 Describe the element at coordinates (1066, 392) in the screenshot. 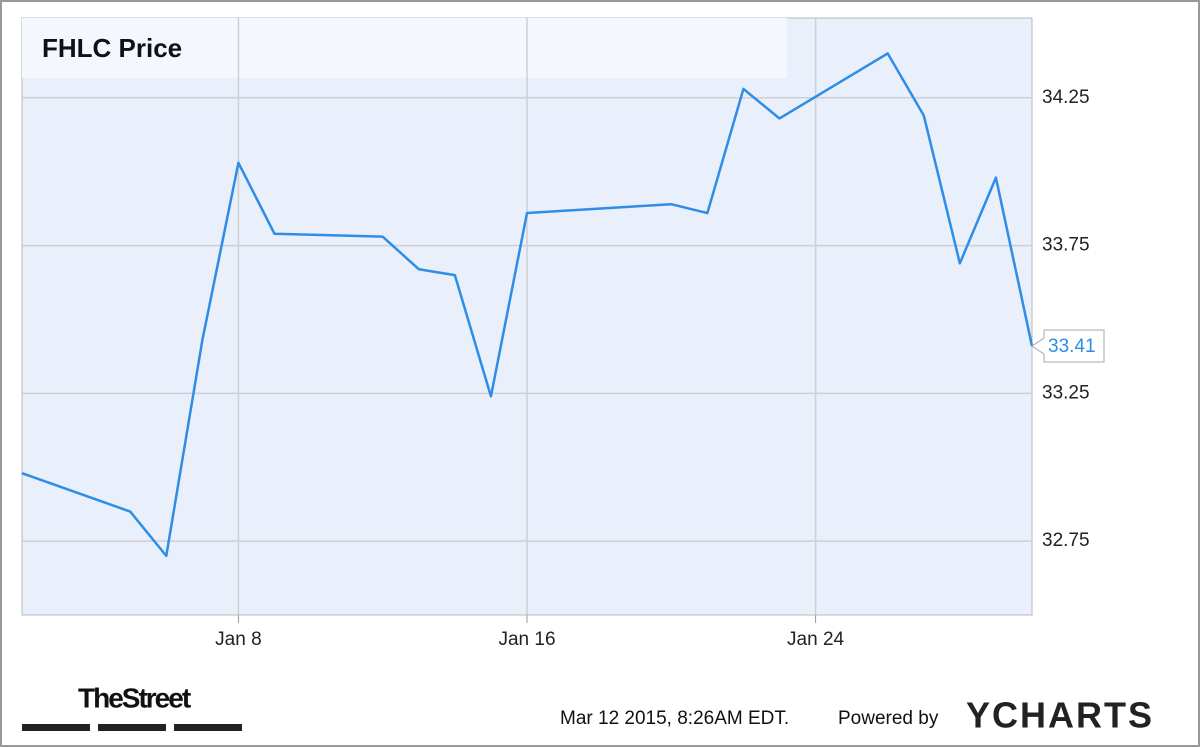

I see `y-tick-label: 33.25` at that location.